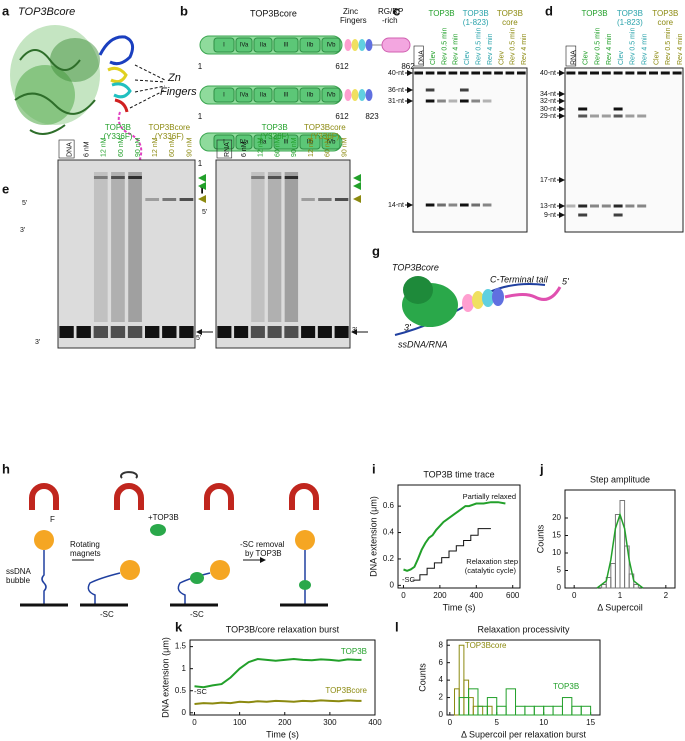 This screenshot has width=685, height=741. What do you see at coordinates (354, 651) in the screenshot?
I see `legend-label: TOP3B` at bounding box center [354, 651].